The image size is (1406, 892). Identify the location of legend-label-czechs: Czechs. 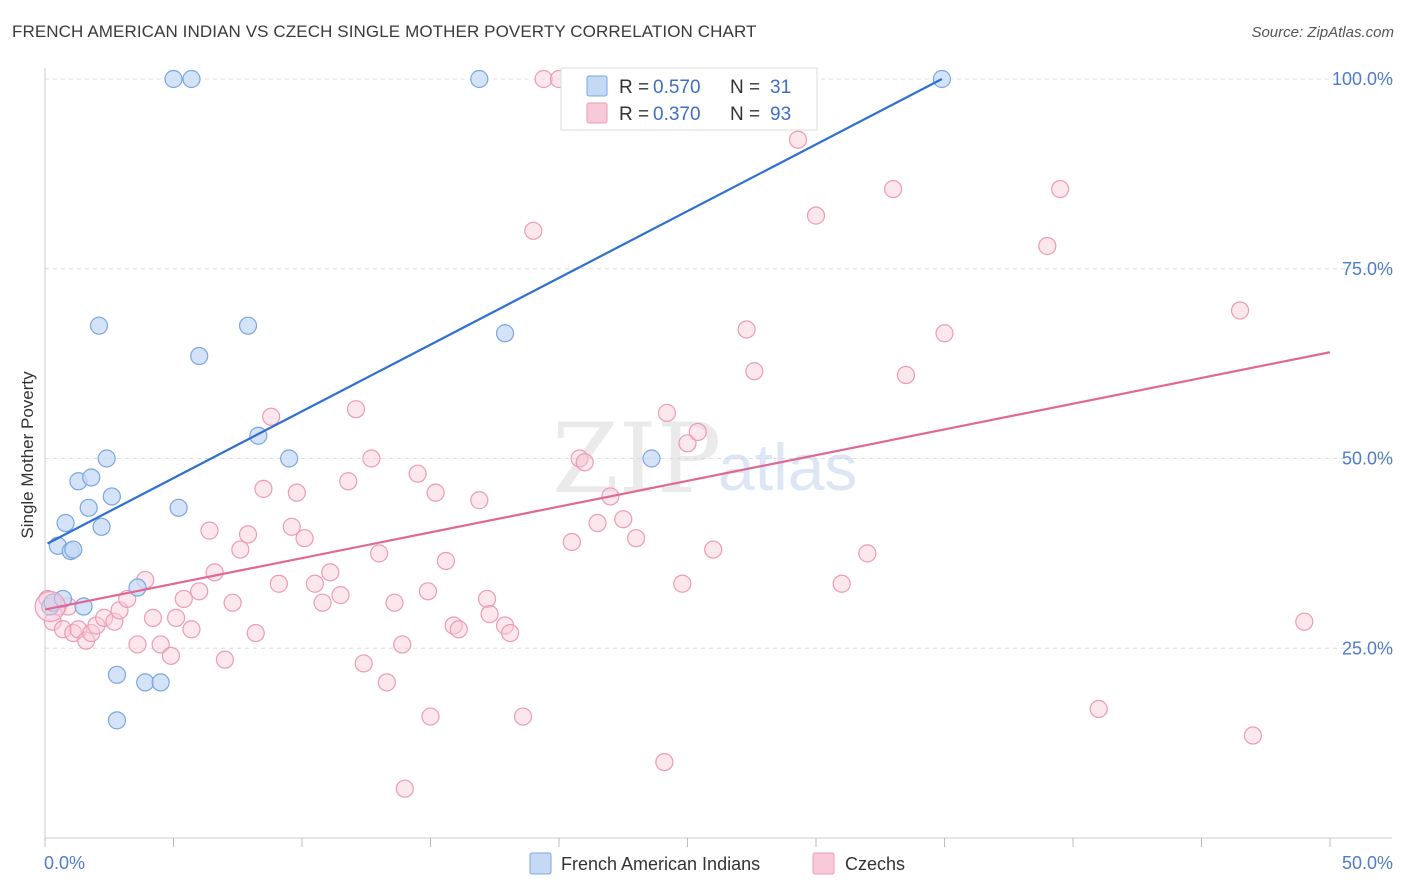
(875, 864).